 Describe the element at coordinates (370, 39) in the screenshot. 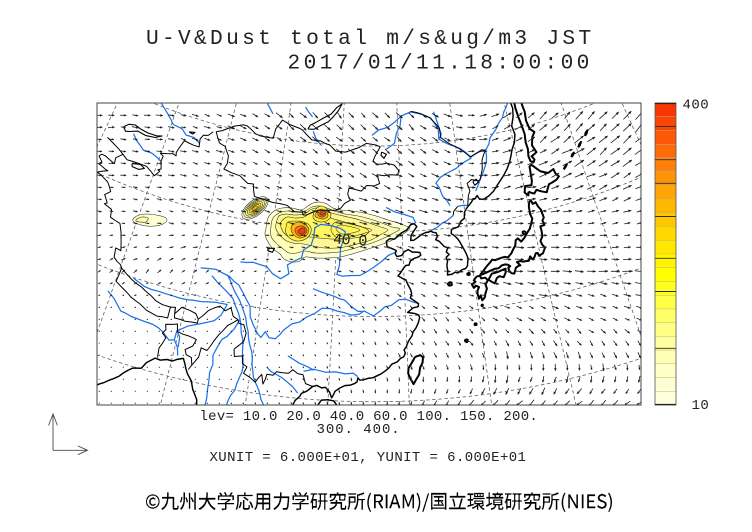

I see `svg-text: U-V&Dust total m/s&ug/m3 JST` at that location.